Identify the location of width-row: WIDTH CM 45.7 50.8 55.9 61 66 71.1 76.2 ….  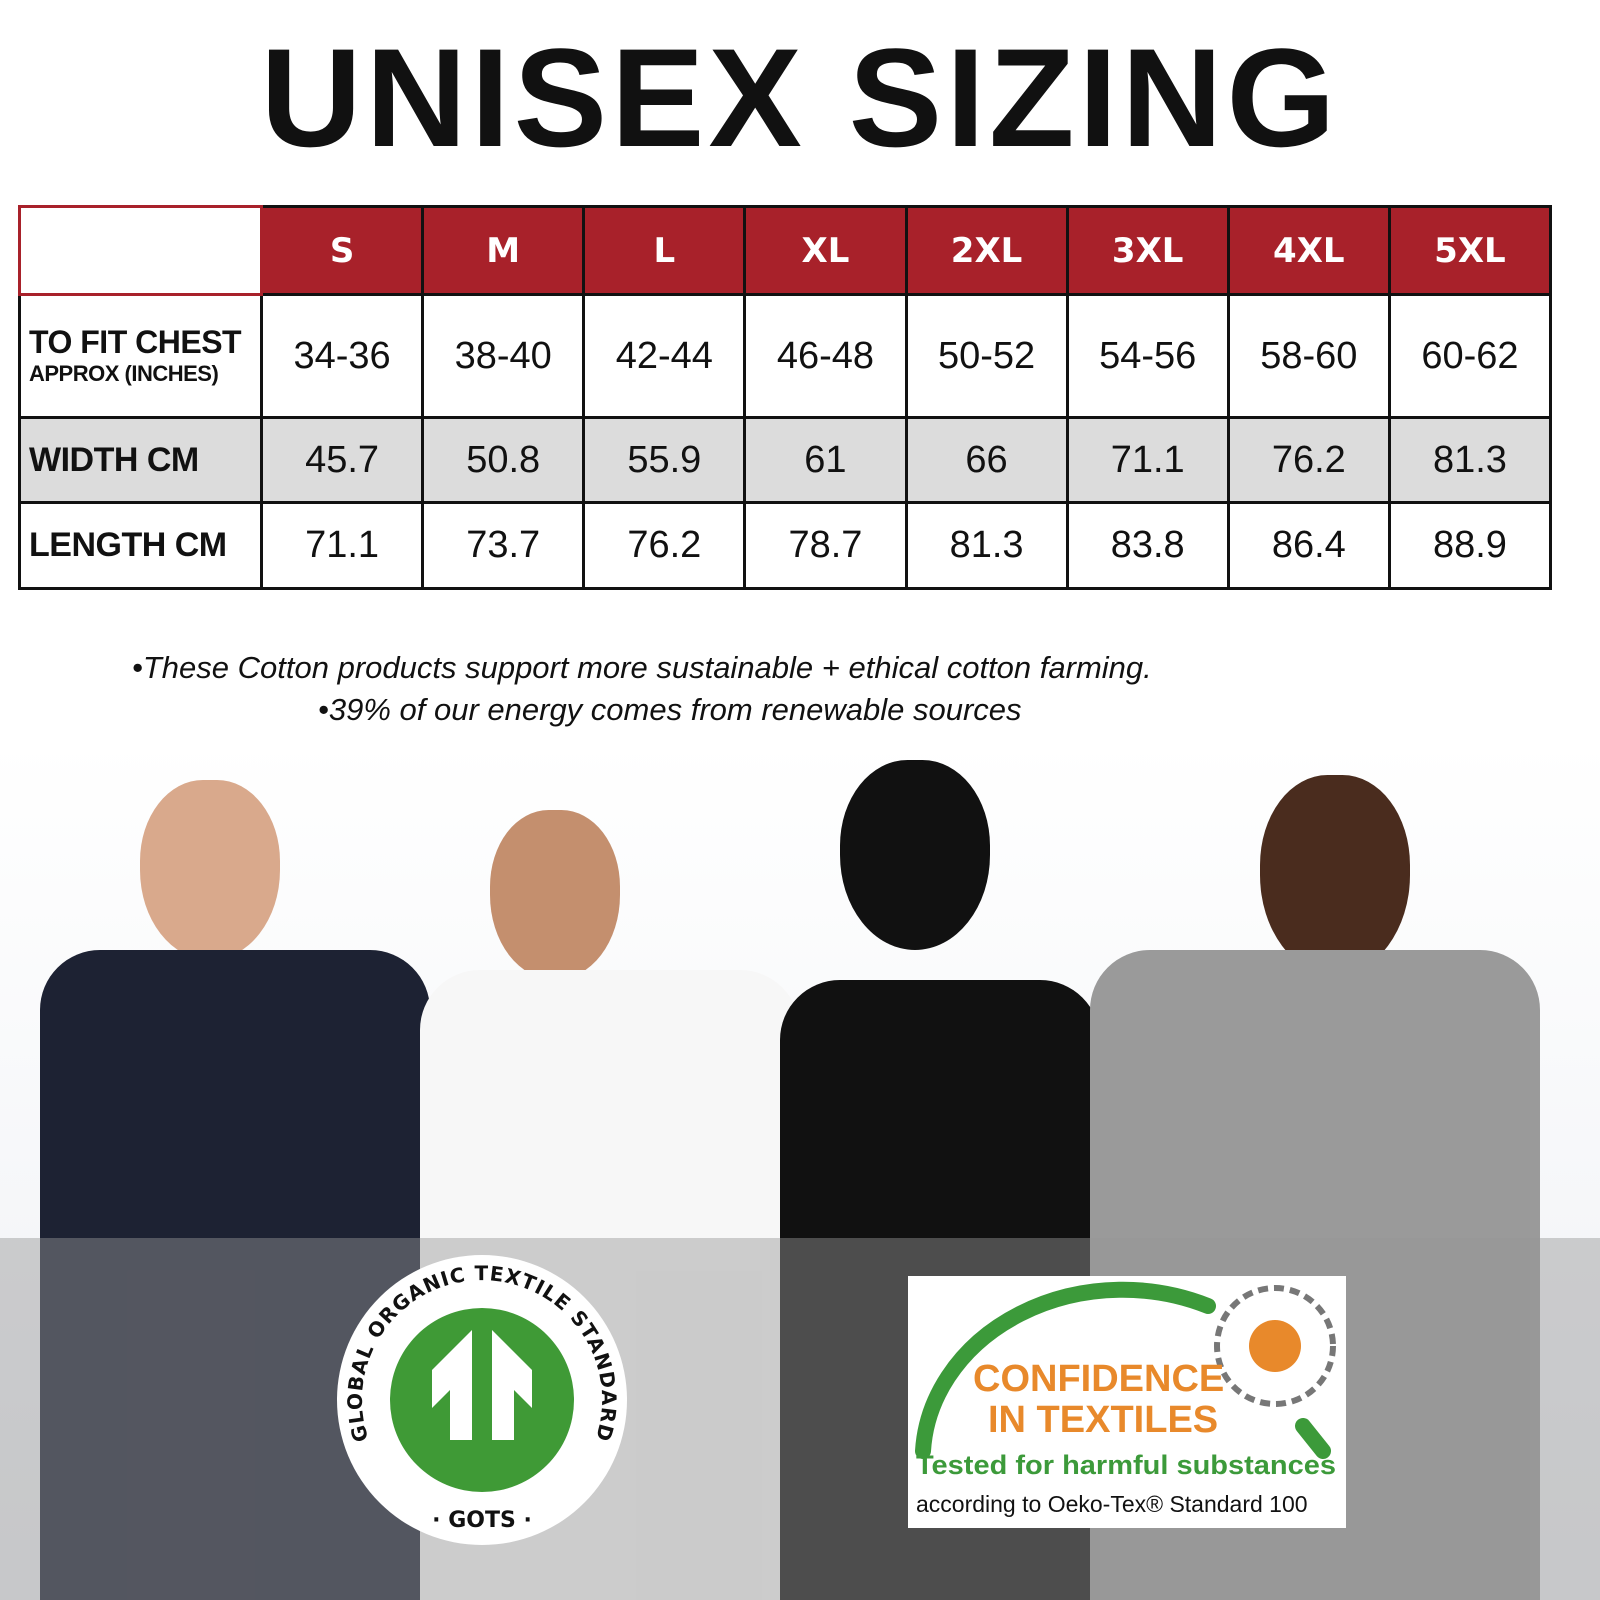
(785, 460).